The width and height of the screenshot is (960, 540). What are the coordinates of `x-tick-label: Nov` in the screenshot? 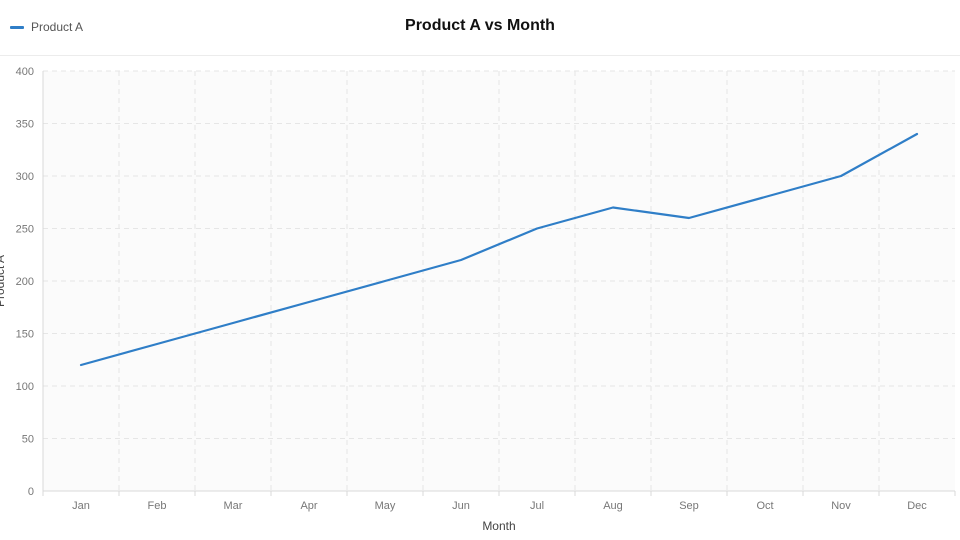 It's located at (841, 506).